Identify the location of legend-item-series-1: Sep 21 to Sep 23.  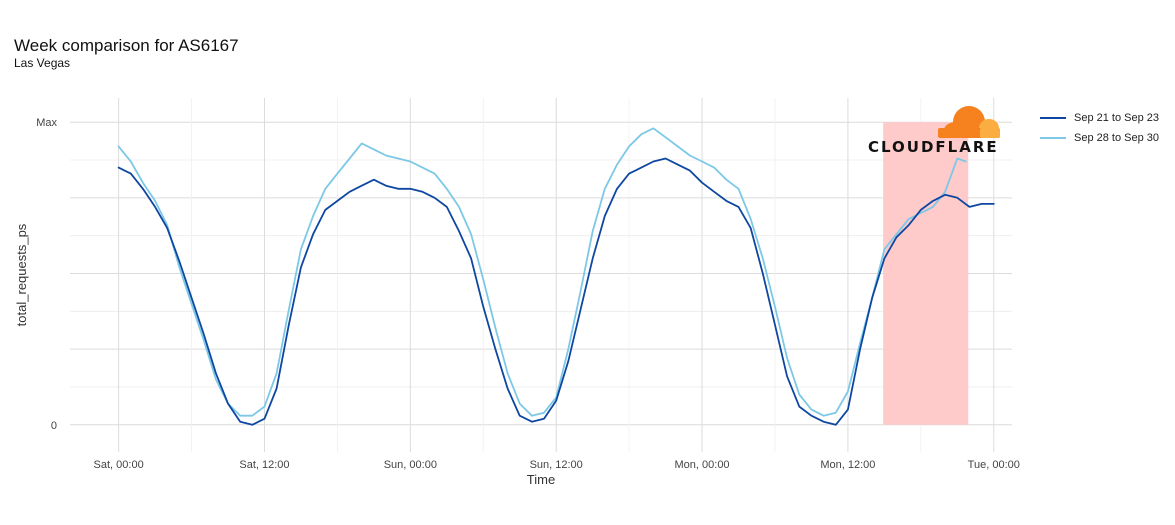
(1099, 118).